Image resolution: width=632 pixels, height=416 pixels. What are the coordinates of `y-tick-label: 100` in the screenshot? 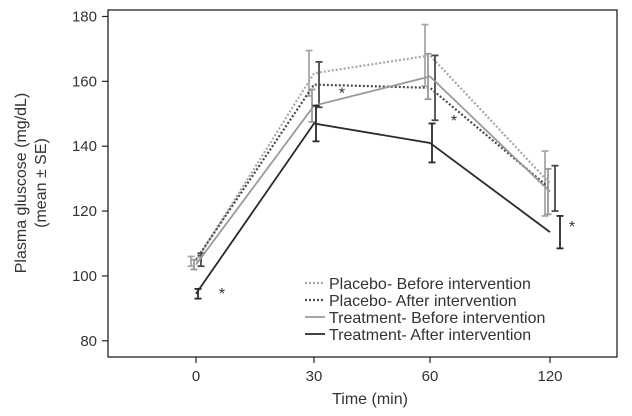 It's located at (84, 276).